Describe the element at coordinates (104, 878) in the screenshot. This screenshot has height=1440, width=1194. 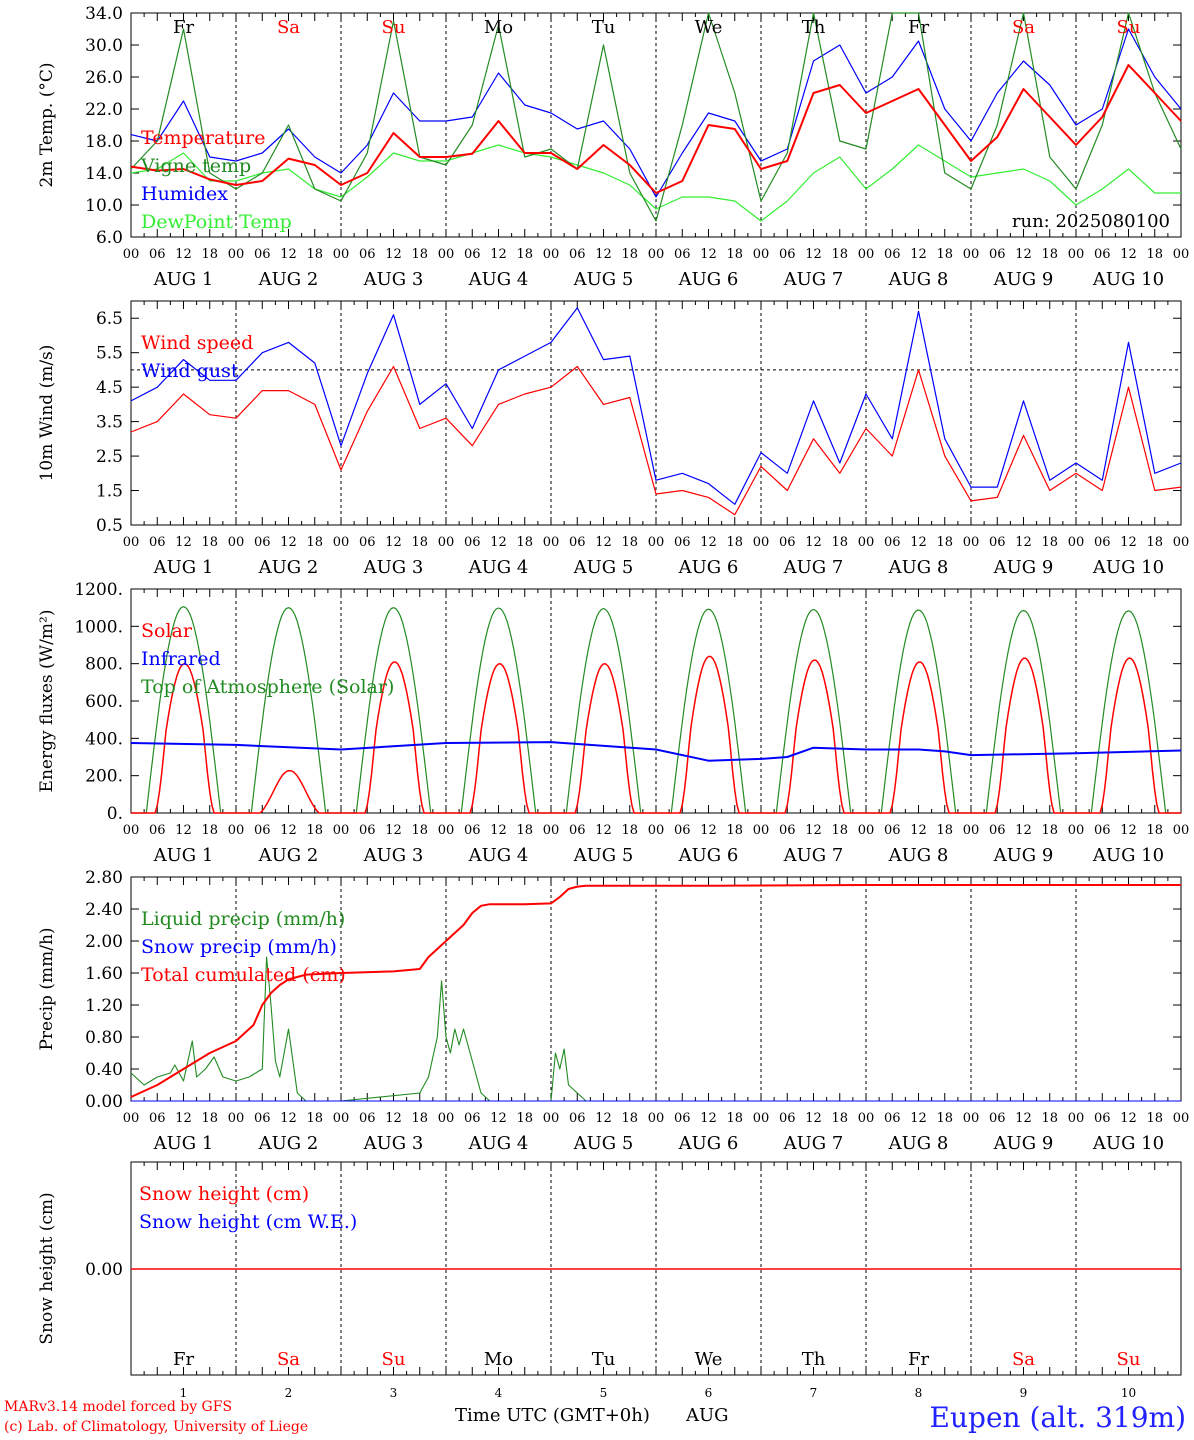
I see `y-tick-label: 2.80` at that location.